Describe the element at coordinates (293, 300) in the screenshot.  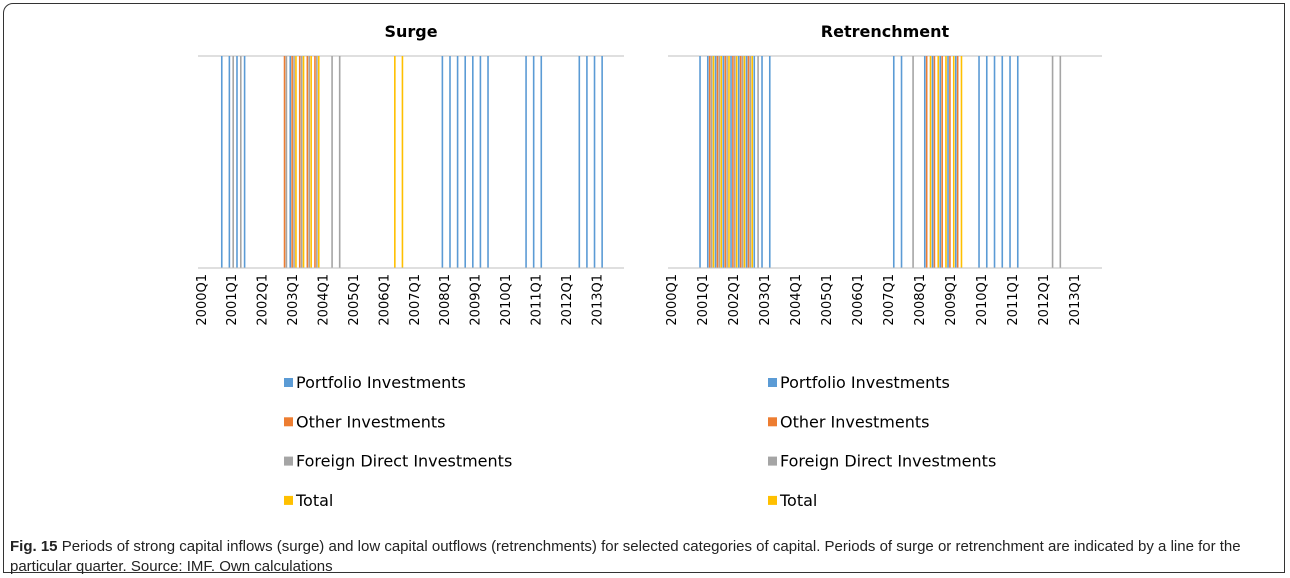
I see `x-tick-label: 2003Q1` at that location.